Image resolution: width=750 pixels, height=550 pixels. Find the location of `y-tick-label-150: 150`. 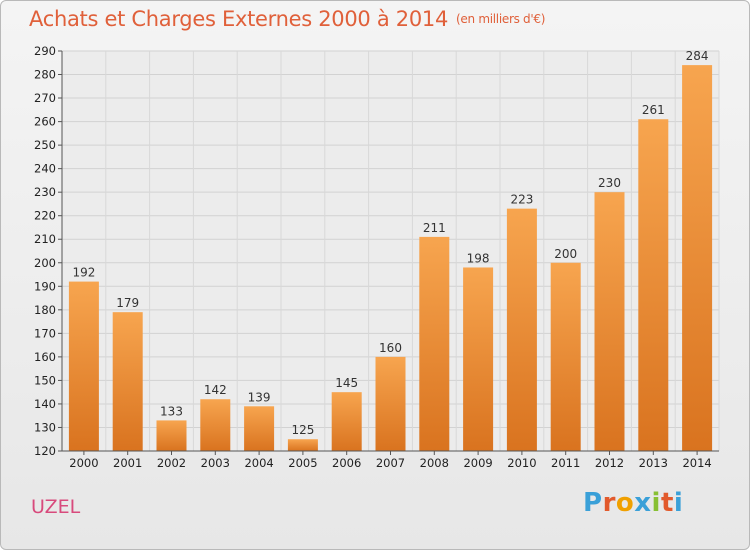

y-tick-label-150: 150 is located at coordinates (45, 380).